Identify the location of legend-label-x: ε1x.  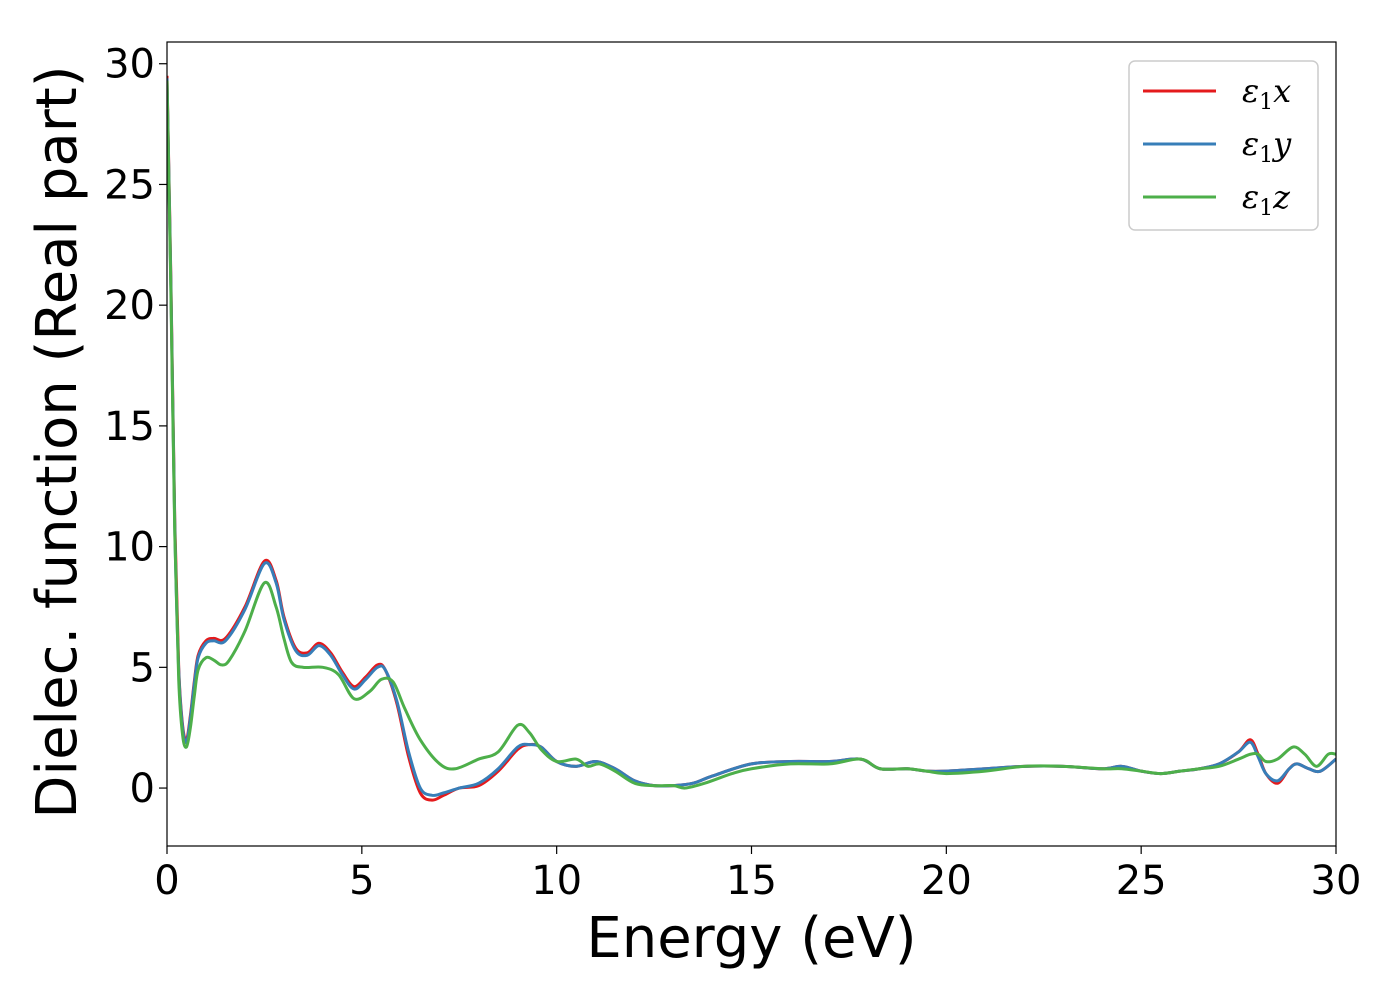
(1266, 93).